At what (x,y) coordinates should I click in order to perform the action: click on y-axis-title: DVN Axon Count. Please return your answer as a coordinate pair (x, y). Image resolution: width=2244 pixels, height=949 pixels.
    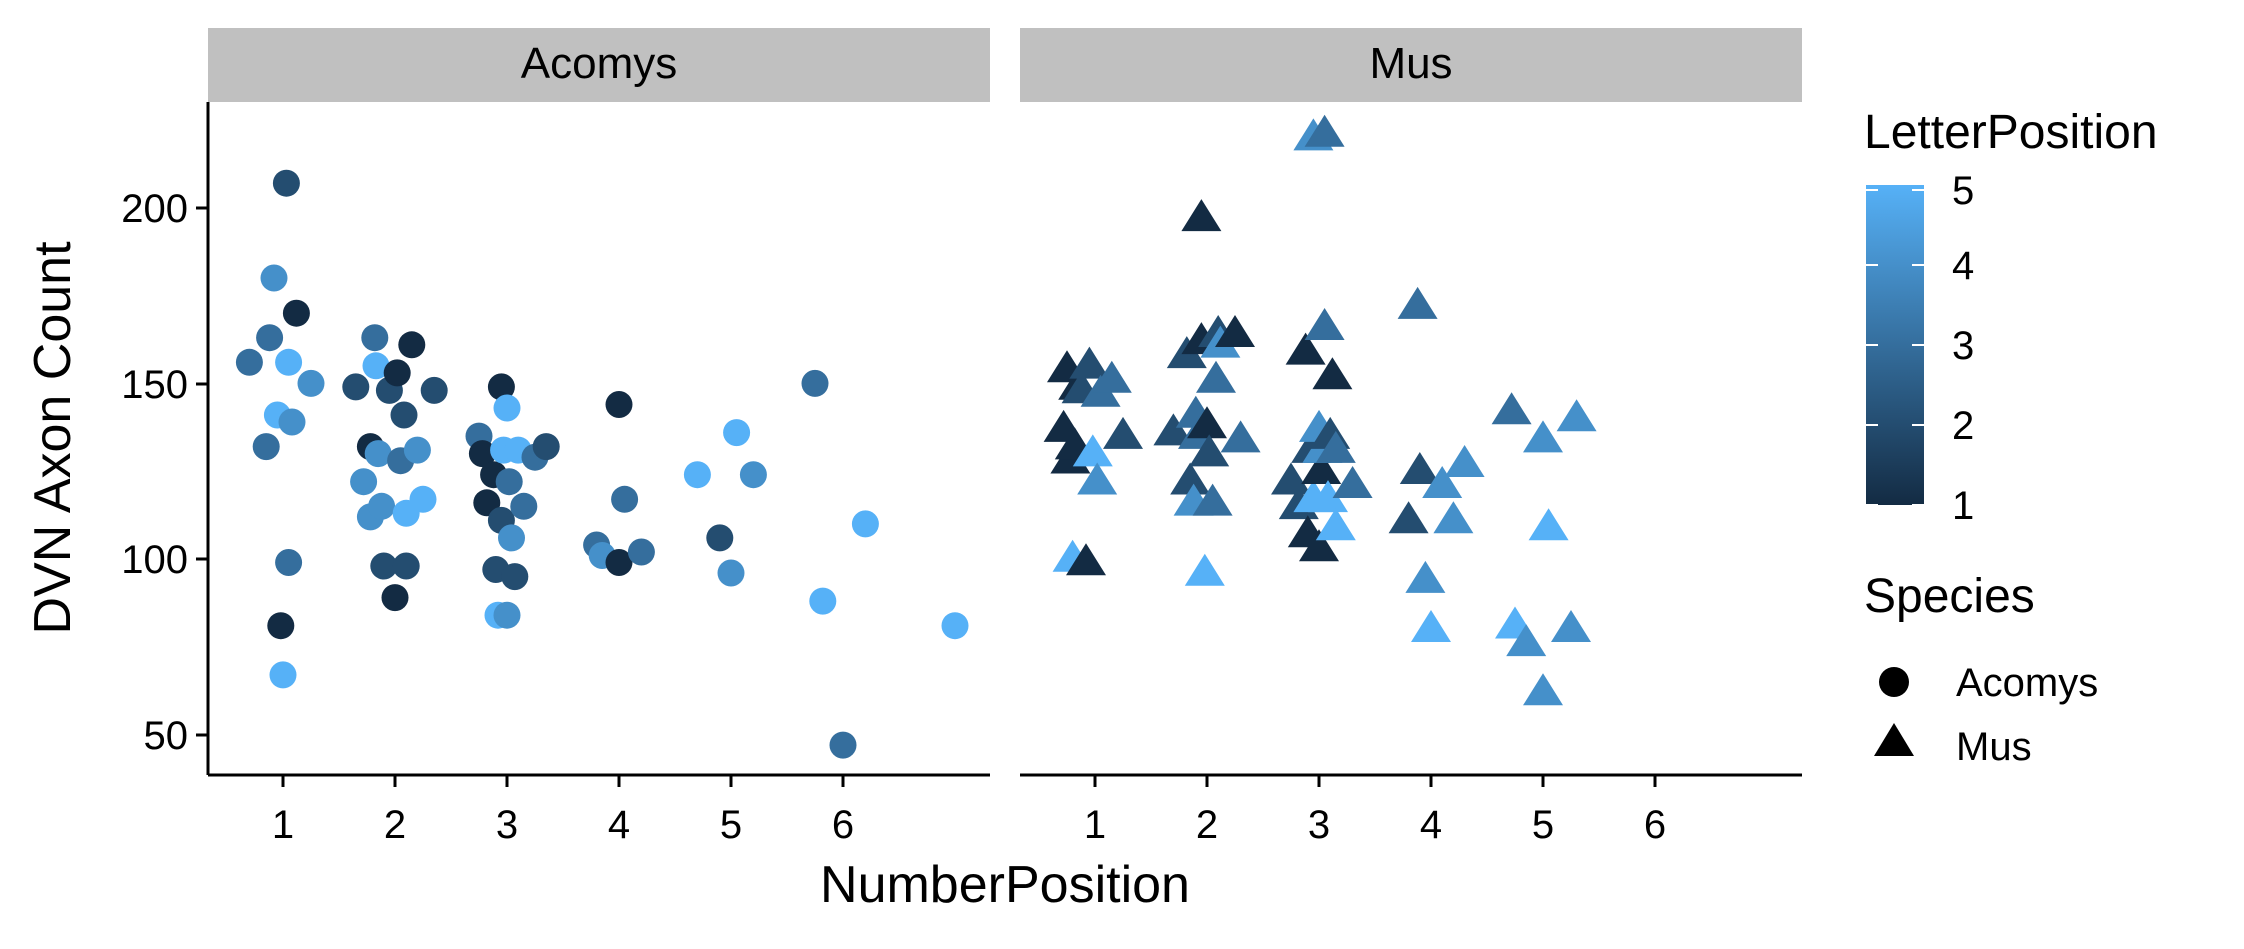
    Looking at the image, I should click on (53, 438).